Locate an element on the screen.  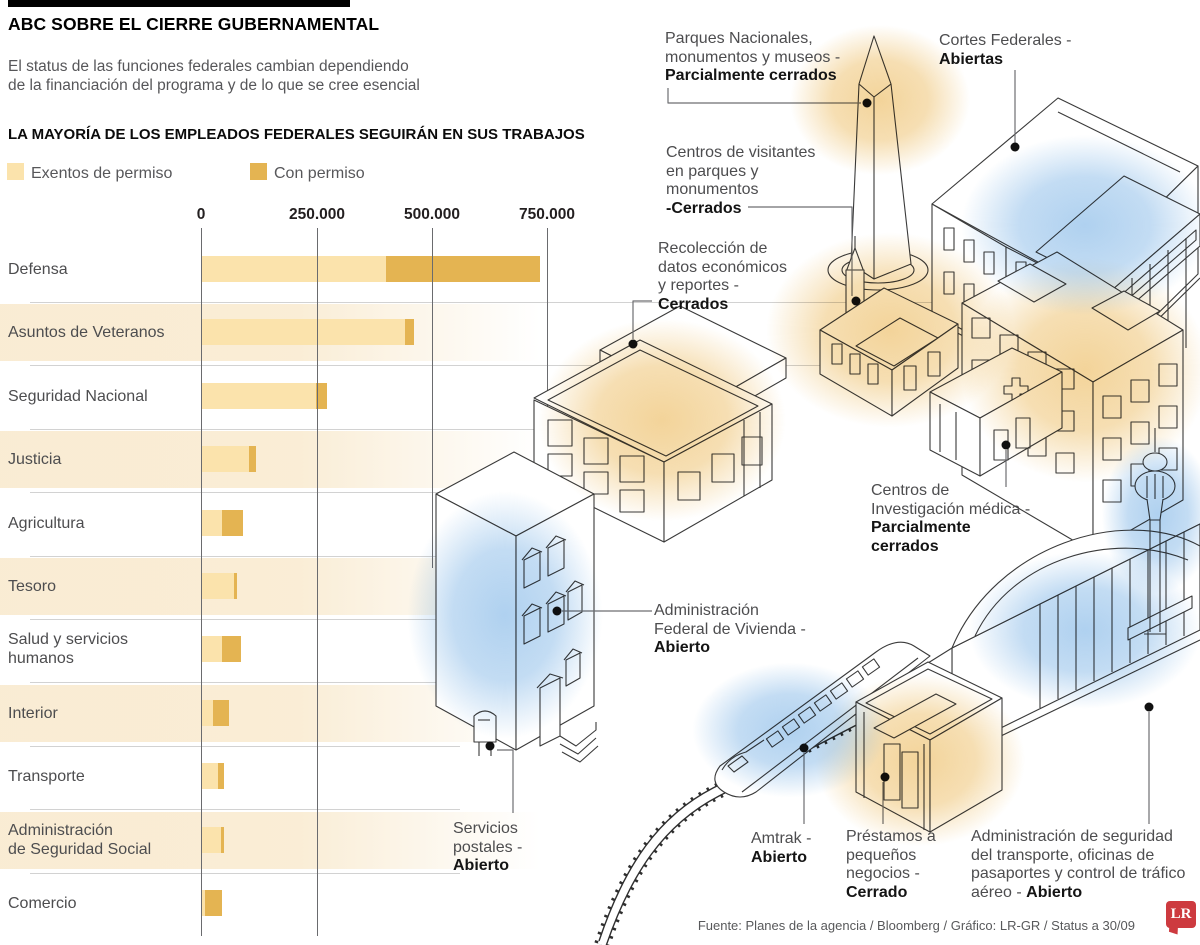
legend-label-exentos: Exentos de permiso is located at coordinates (102, 173).